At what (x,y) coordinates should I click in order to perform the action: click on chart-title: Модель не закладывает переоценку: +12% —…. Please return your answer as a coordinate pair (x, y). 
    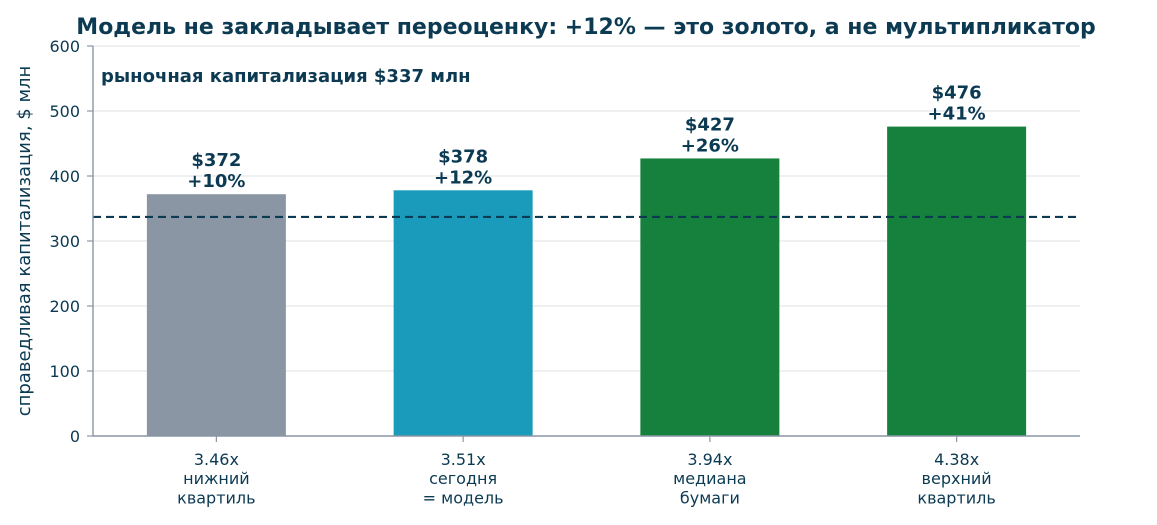
    Looking at the image, I should click on (585, 27).